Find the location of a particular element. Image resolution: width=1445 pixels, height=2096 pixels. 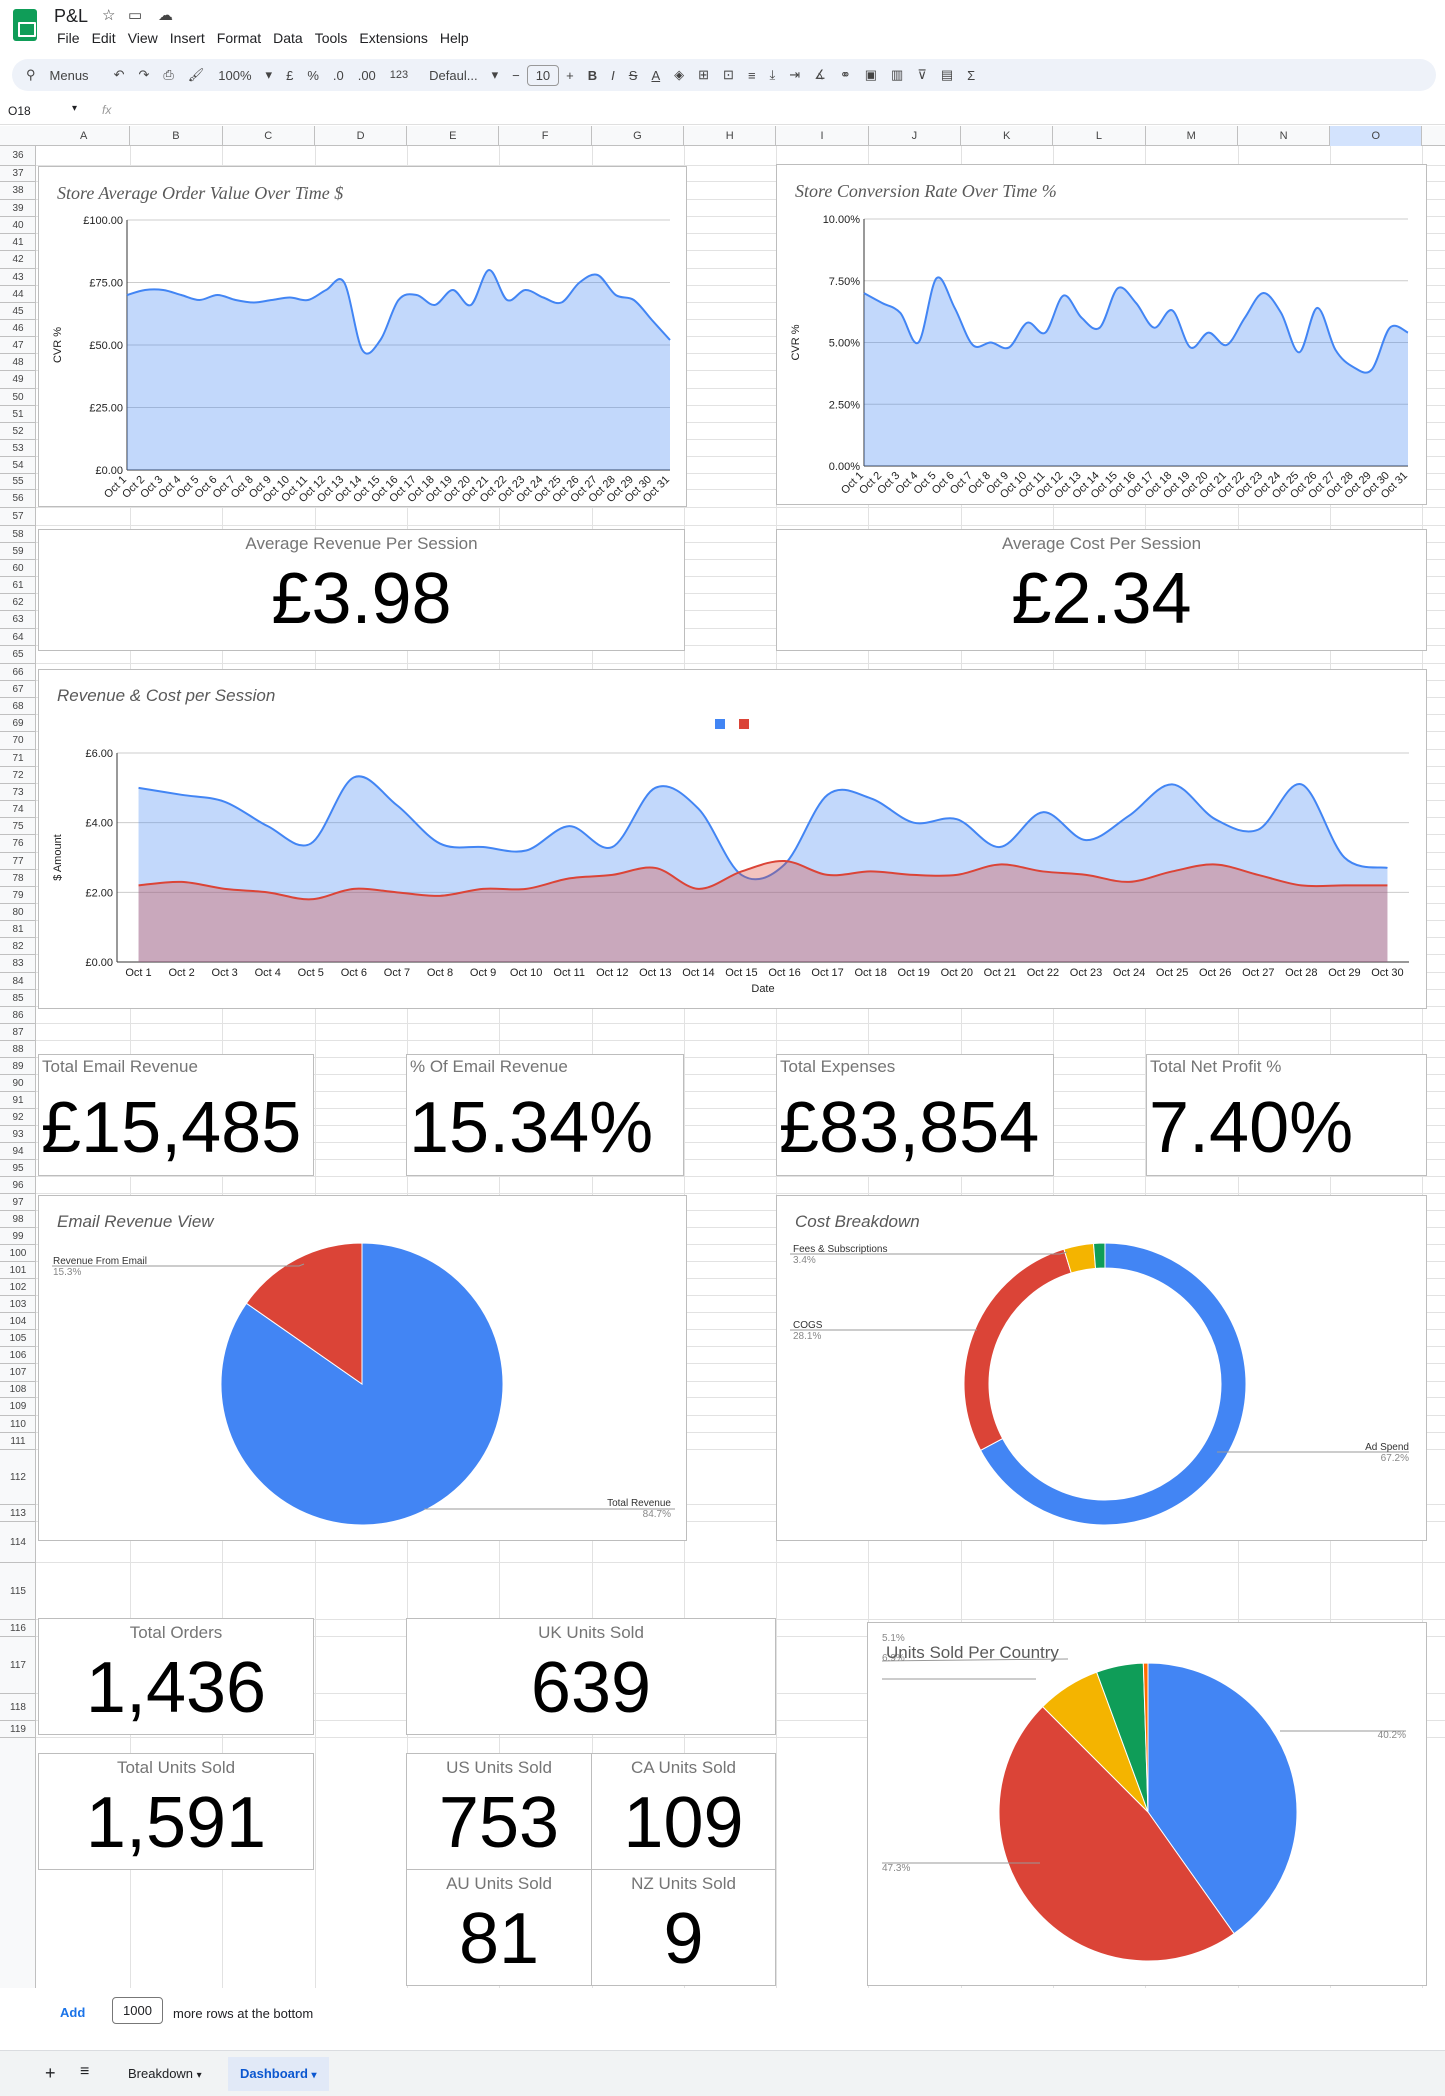

row-header: 42 is located at coordinates (18, 260).